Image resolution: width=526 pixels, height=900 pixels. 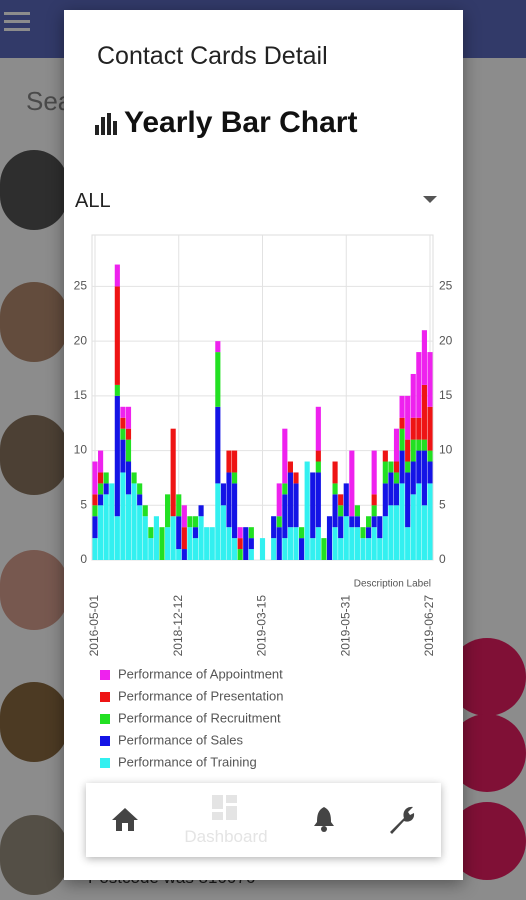 What do you see at coordinates (324, 820) in the screenshot?
I see `bell-icon` at bounding box center [324, 820].